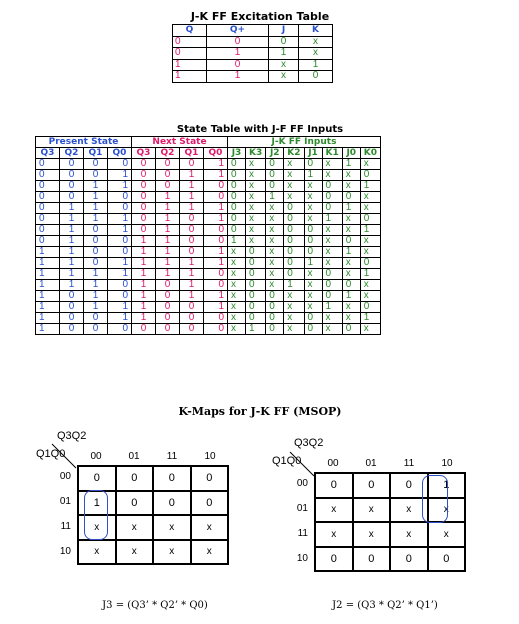  Describe the element at coordinates (351, 153) in the screenshot. I see `state-header-cell: J0` at that location.